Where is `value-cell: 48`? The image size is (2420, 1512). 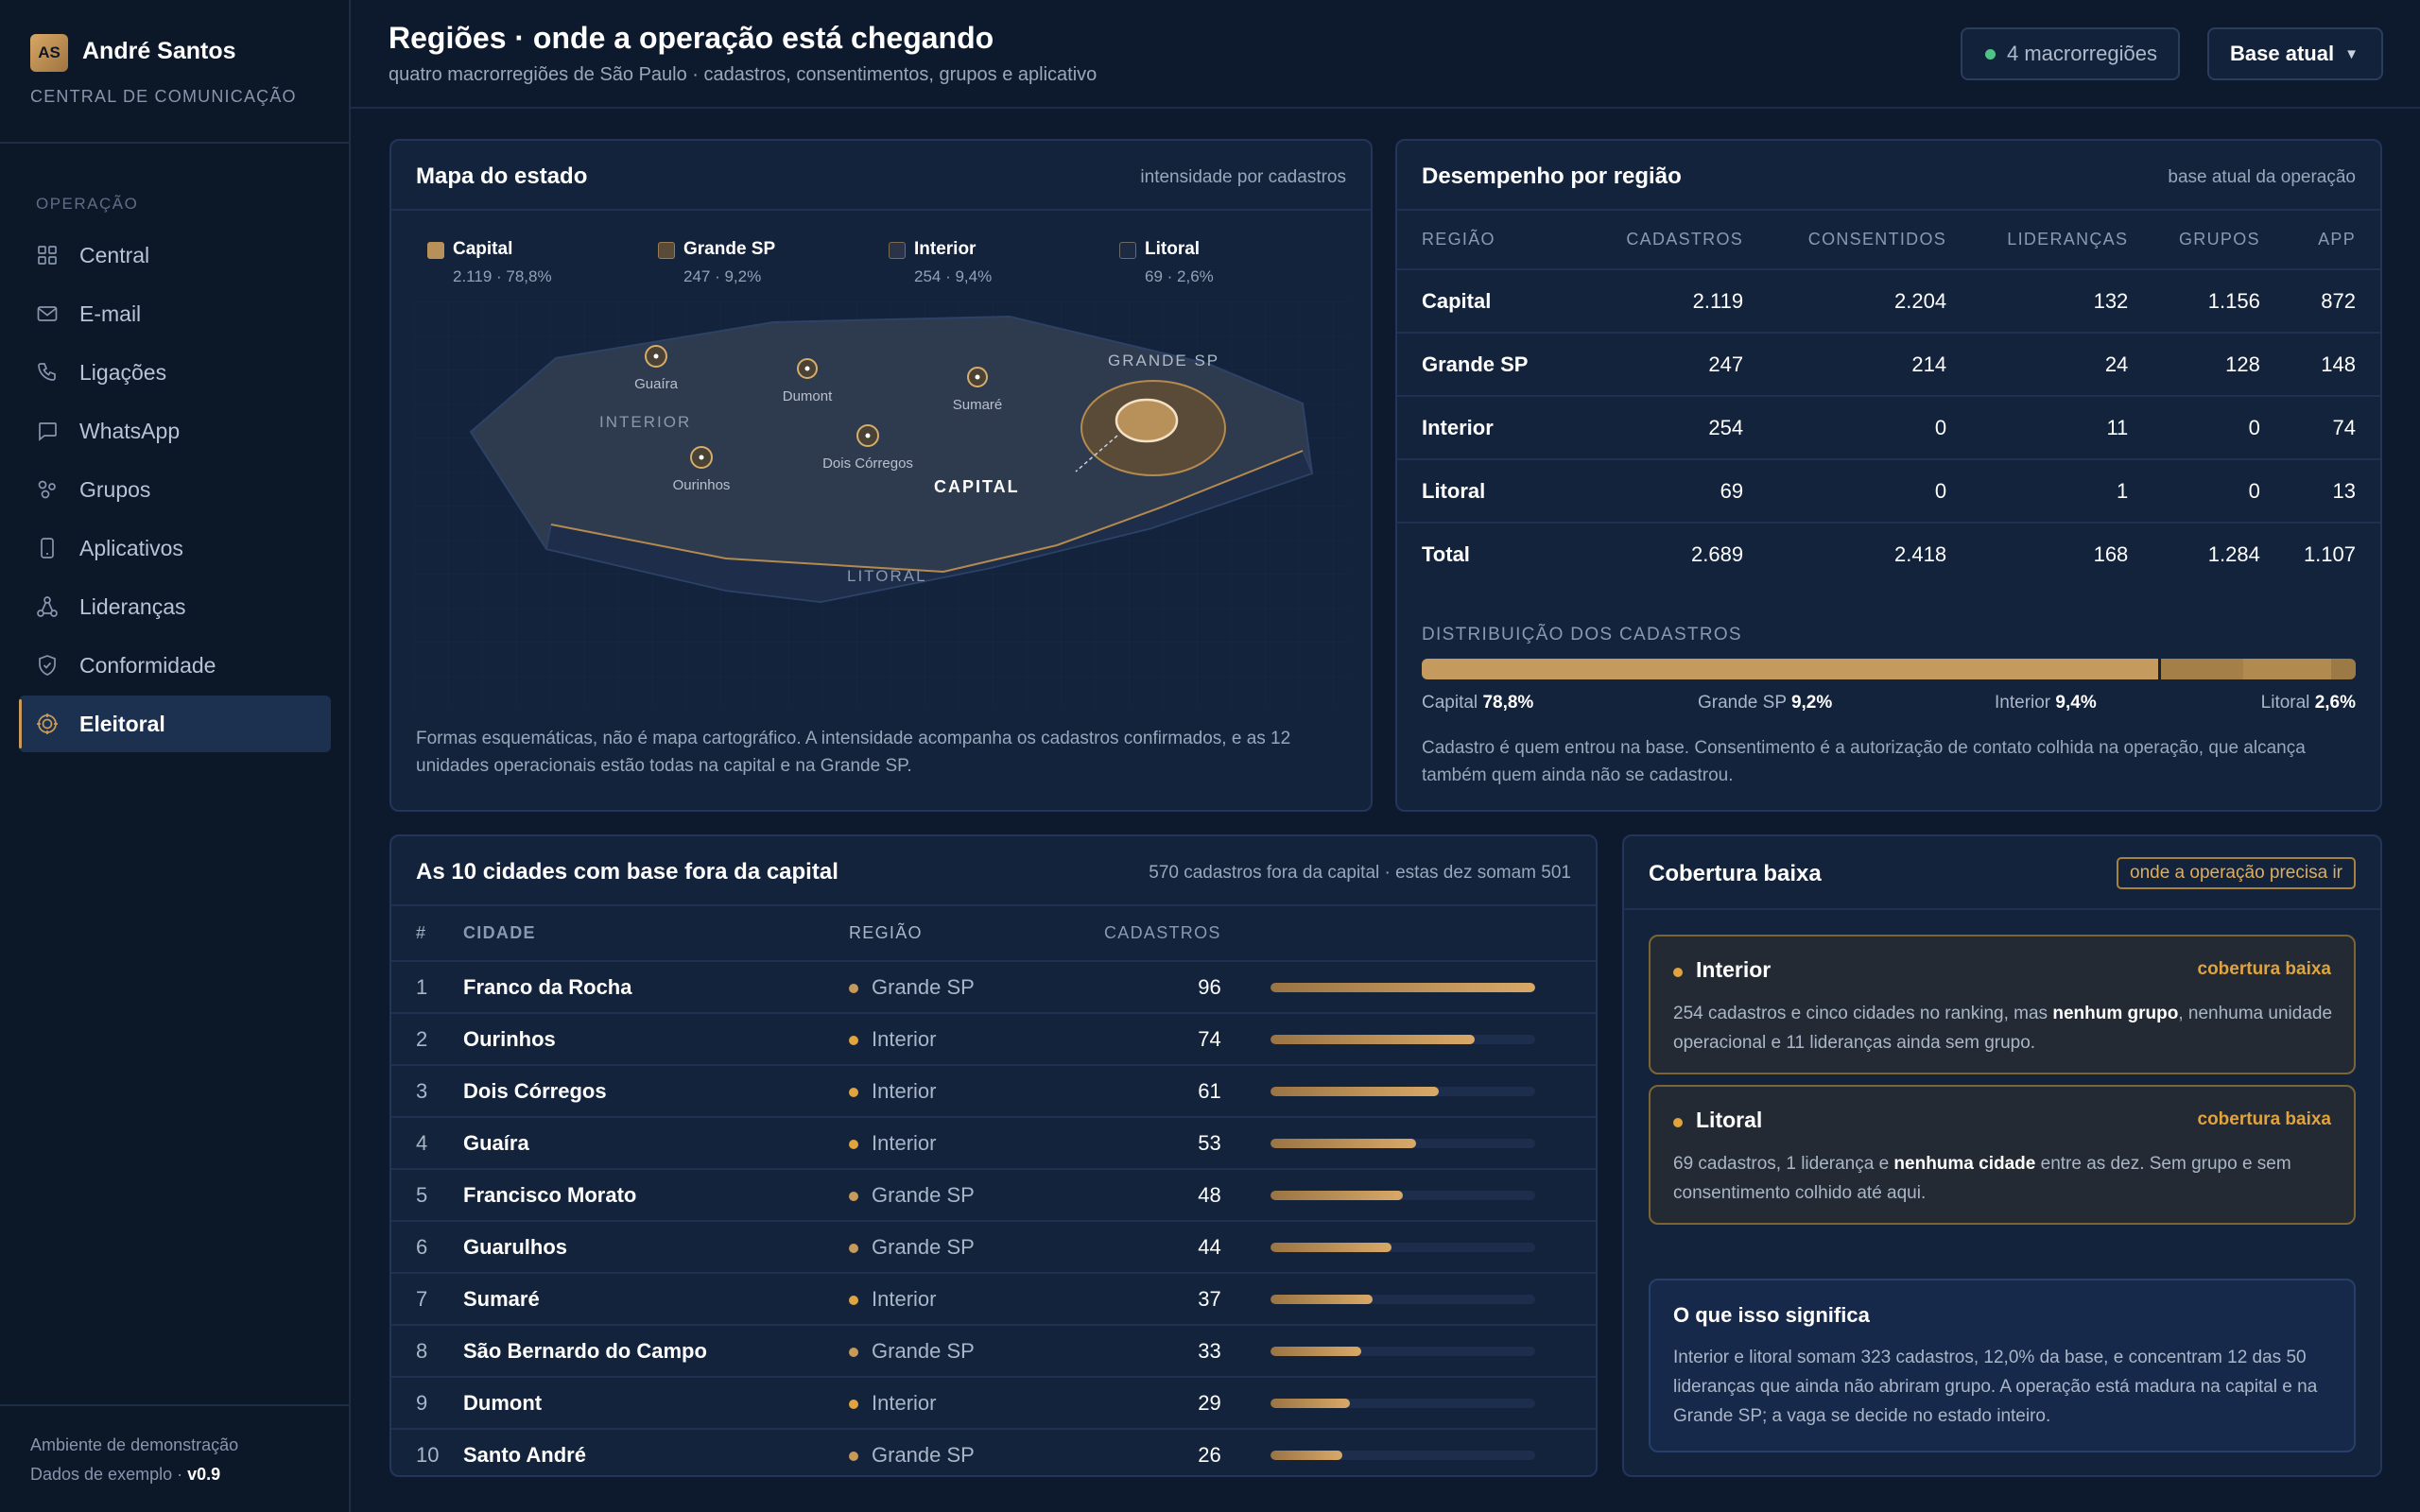 value-cell: 48 is located at coordinates (1143, 1195).